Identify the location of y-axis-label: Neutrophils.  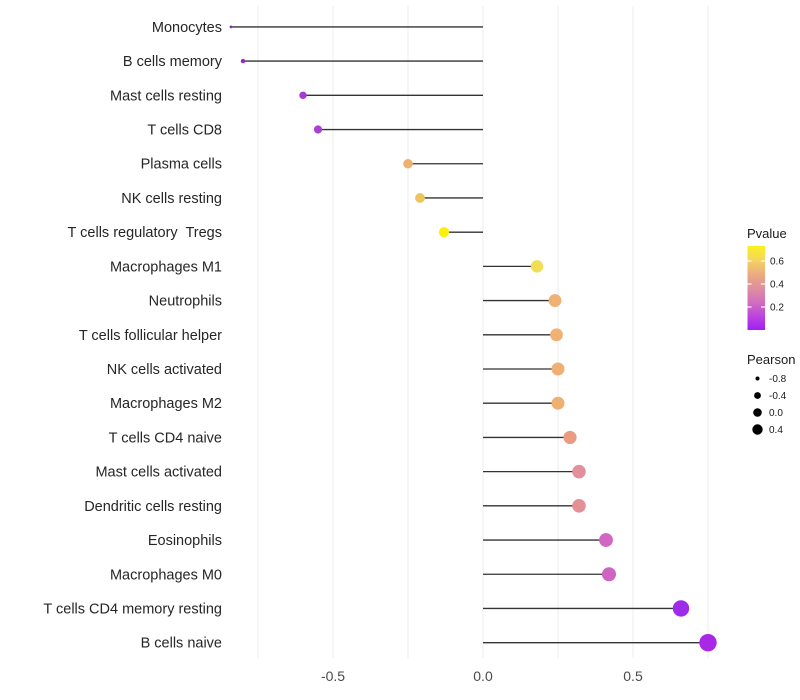
(185, 302).